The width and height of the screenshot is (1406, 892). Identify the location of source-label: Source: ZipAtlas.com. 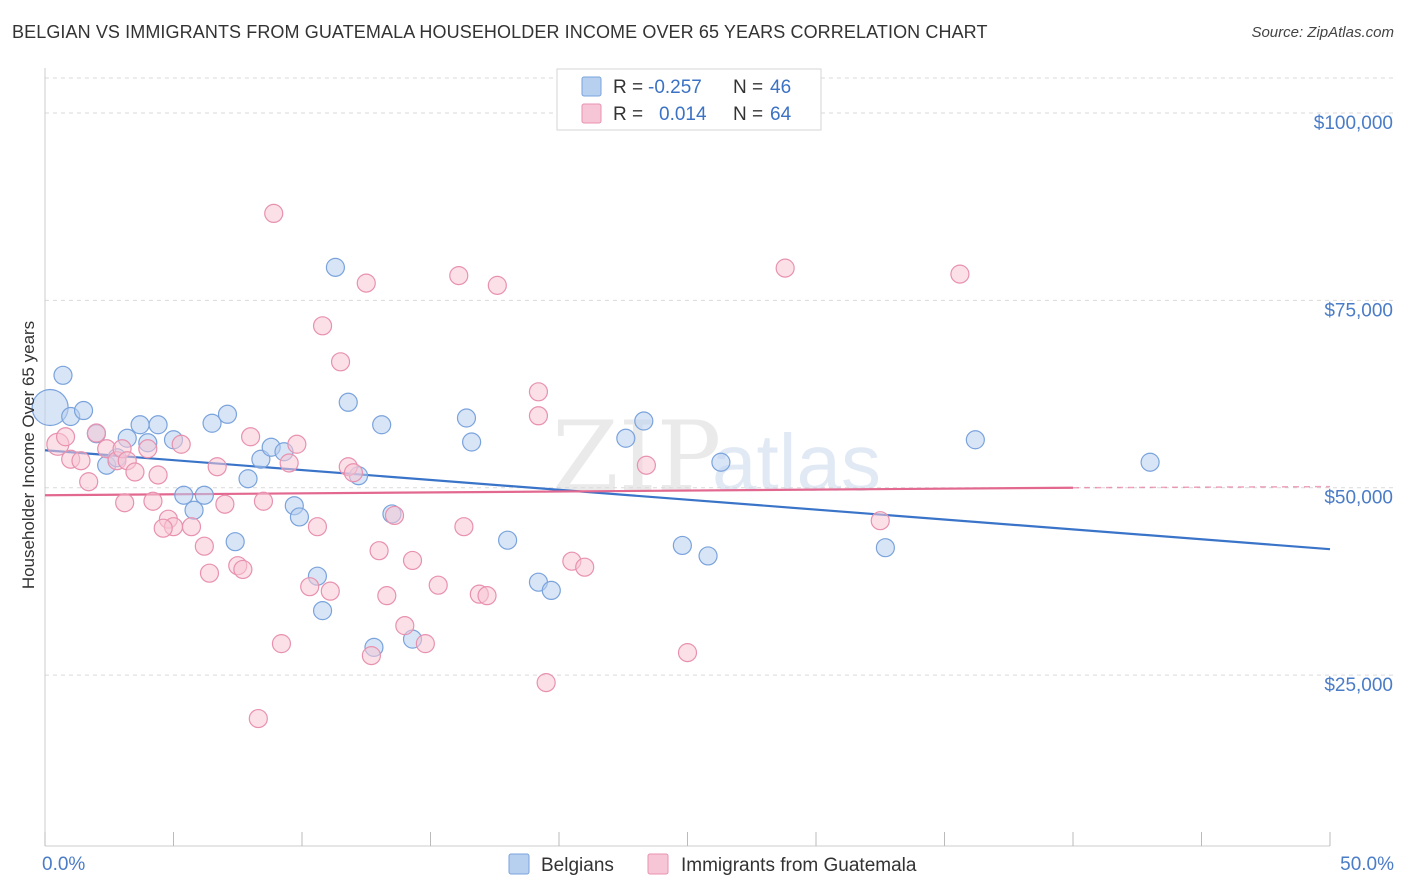
(1322, 32).